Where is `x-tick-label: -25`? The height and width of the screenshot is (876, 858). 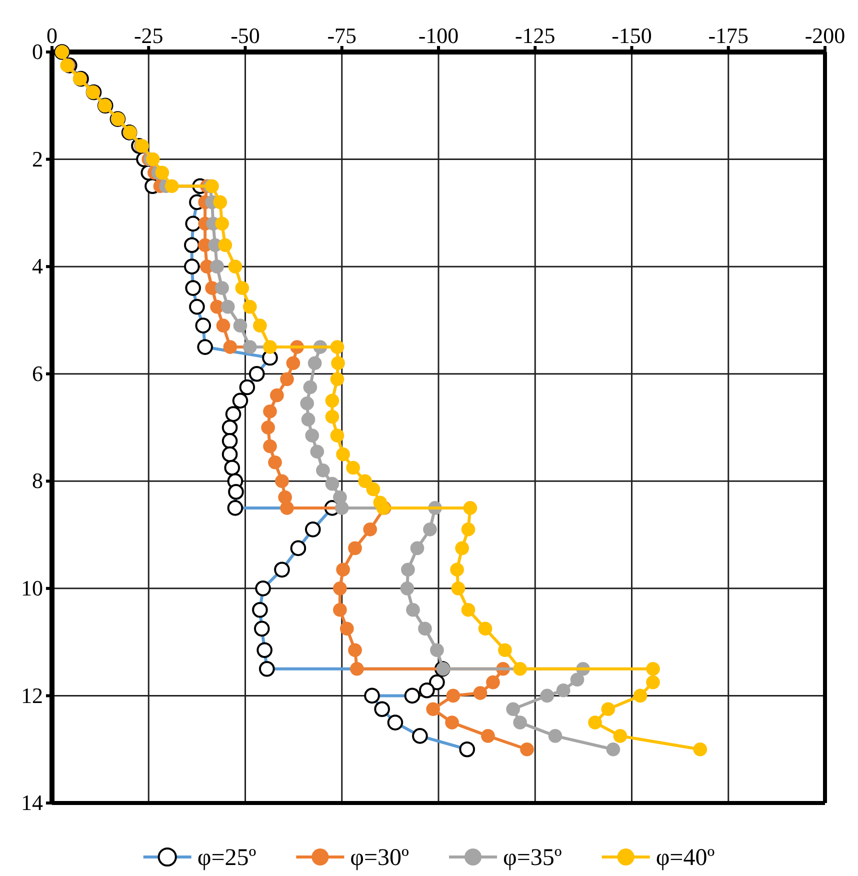
x-tick-label: -25 is located at coordinates (149, 35).